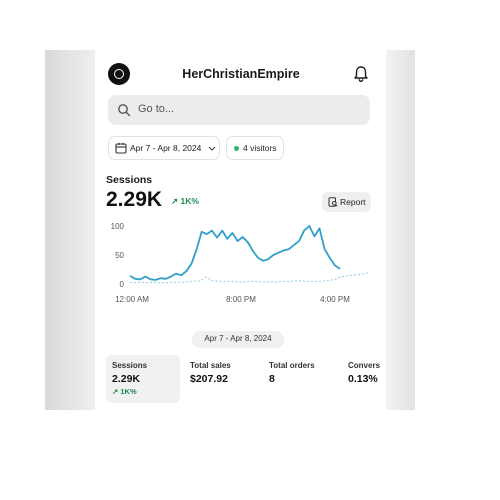 This screenshot has height=500, width=500. What do you see at coordinates (118, 226) in the screenshot?
I see `y-tick-label: 100` at bounding box center [118, 226].